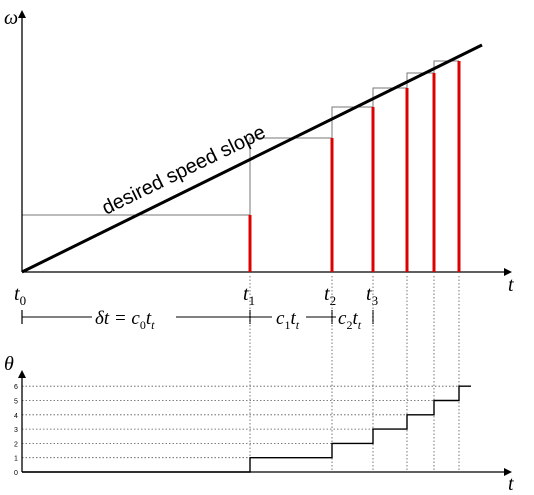 Image resolution: width=534 pixels, height=495 pixels. What do you see at coordinates (16, 402) in the screenshot?
I see `angle-level-label-5: 5` at bounding box center [16, 402].